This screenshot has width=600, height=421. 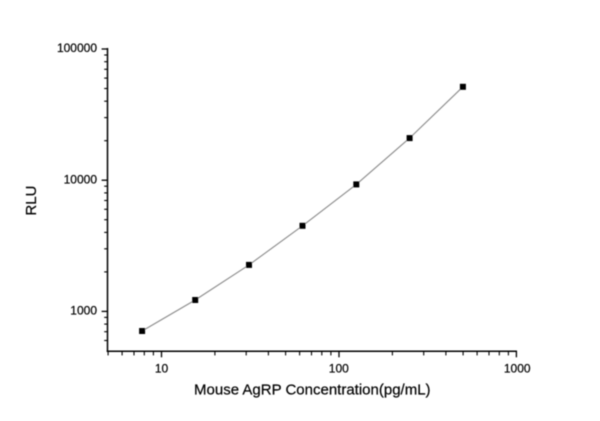 What do you see at coordinates (81, 180) in the screenshot?
I see `svg-text: 10000` at bounding box center [81, 180].